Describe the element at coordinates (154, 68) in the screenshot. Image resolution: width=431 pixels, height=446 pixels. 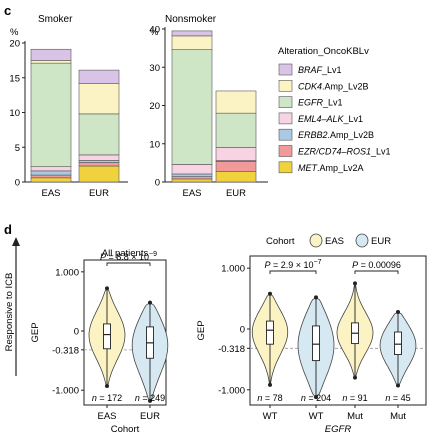
I see `y-tick-label: 30` at that location.